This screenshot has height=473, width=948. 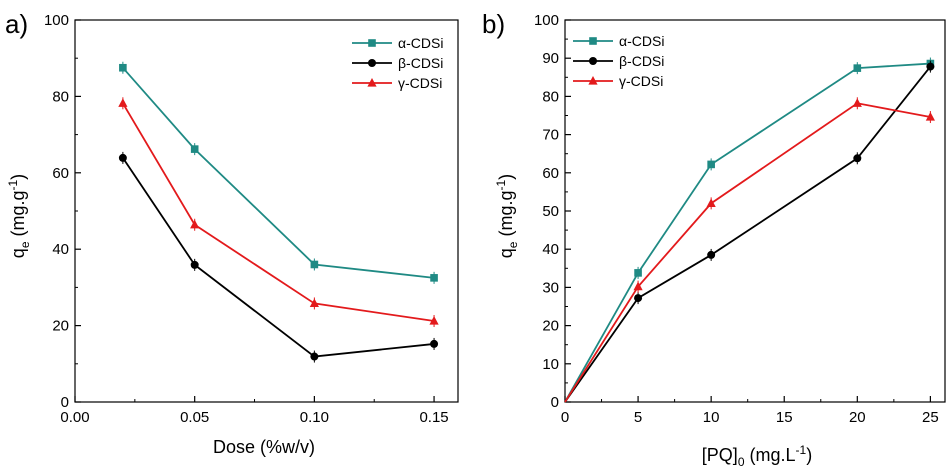 What do you see at coordinates (784, 417) in the screenshot?
I see `x-tick-label: 15` at bounding box center [784, 417].